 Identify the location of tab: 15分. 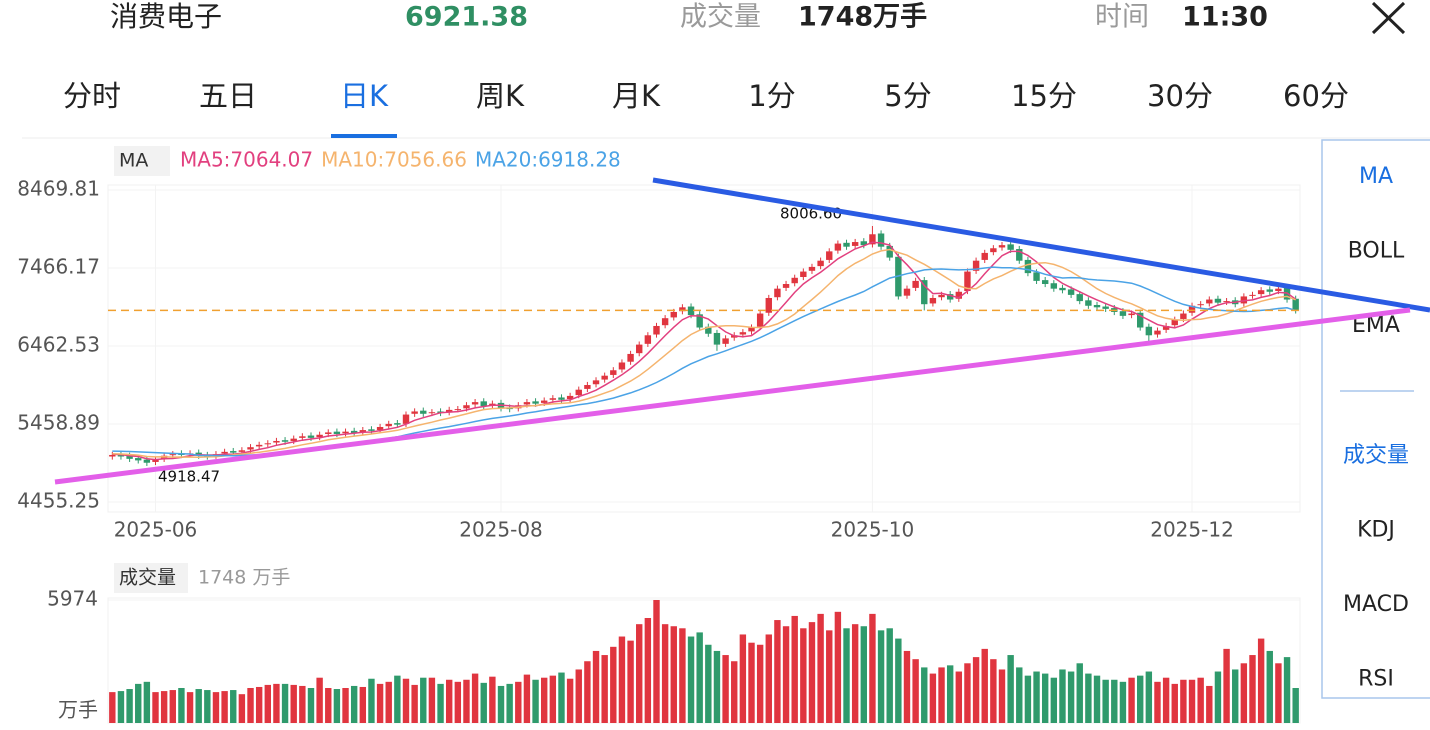
(1044, 96).